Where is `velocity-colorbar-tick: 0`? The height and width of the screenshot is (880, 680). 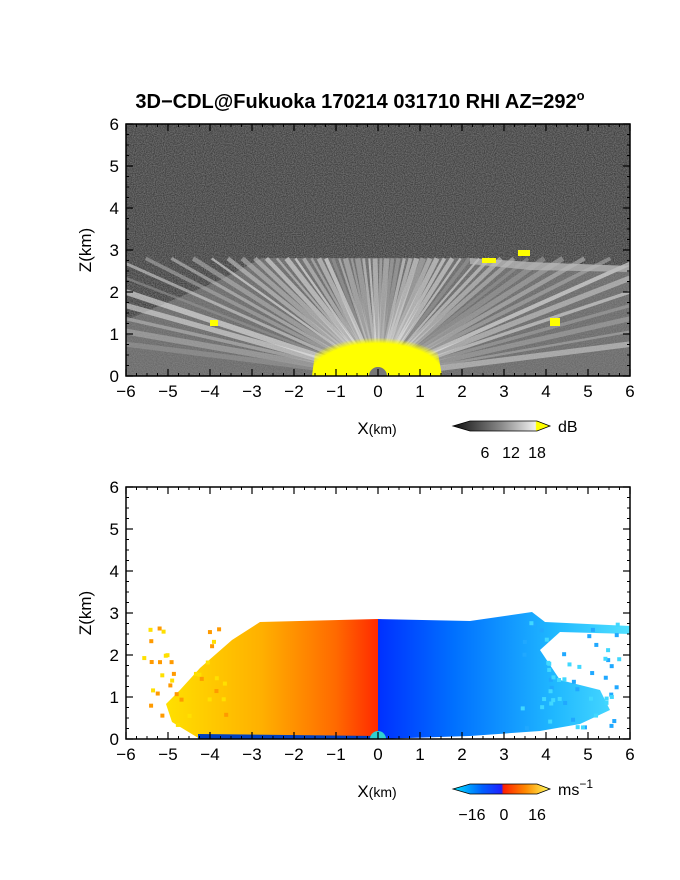 velocity-colorbar-tick: 0 is located at coordinates (504, 815).